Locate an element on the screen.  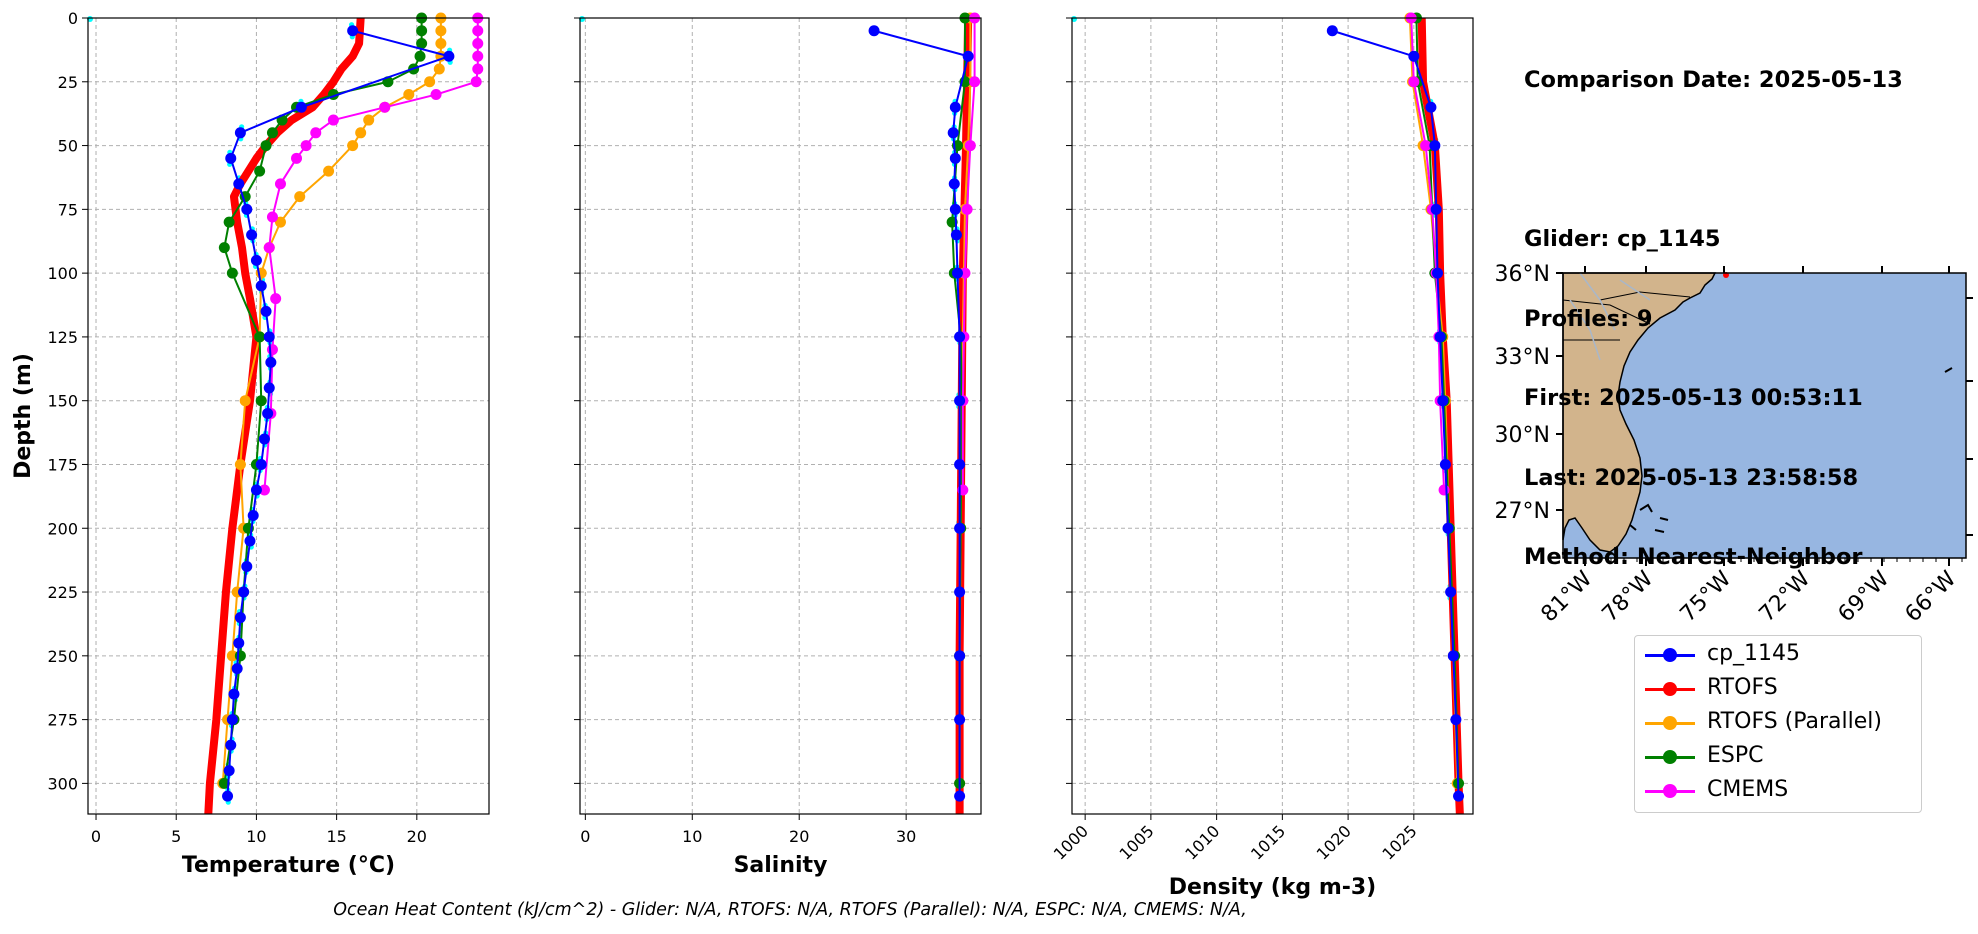
series-line-rtofs is located at coordinates (284, 416).